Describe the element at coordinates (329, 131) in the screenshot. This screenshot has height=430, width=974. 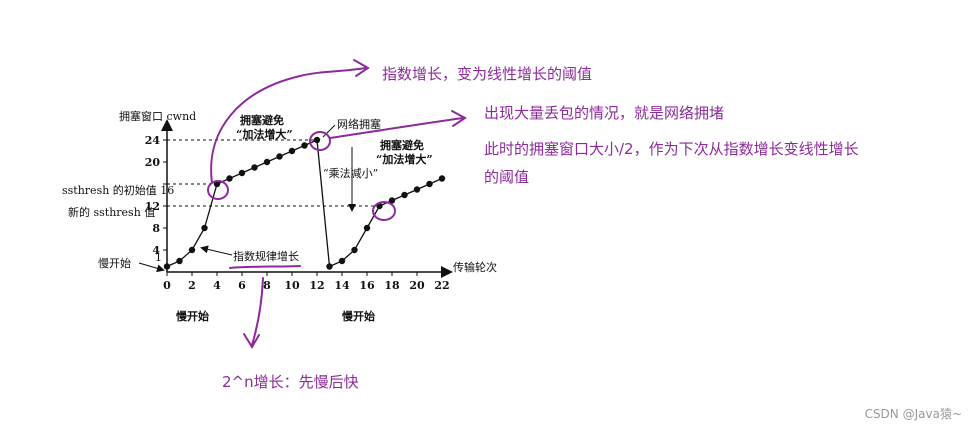
I see `congestion-pointer` at that location.